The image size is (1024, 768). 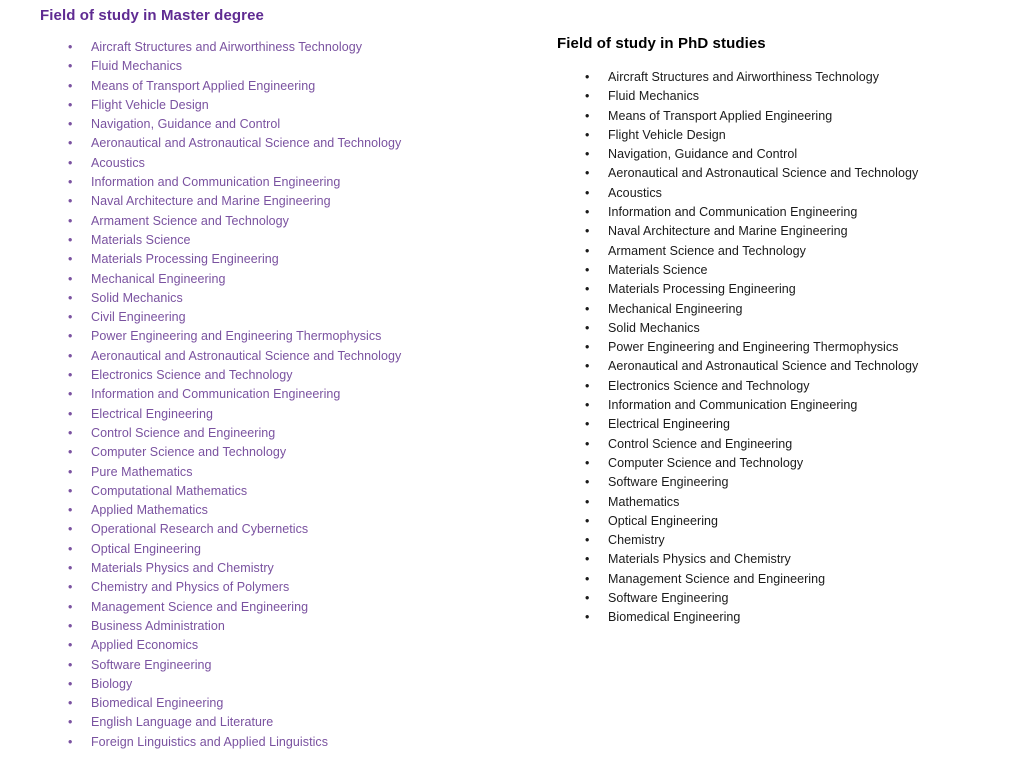 What do you see at coordinates (234, 473) in the screenshot?
I see `list-item: Pure Mathematics` at bounding box center [234, 473].